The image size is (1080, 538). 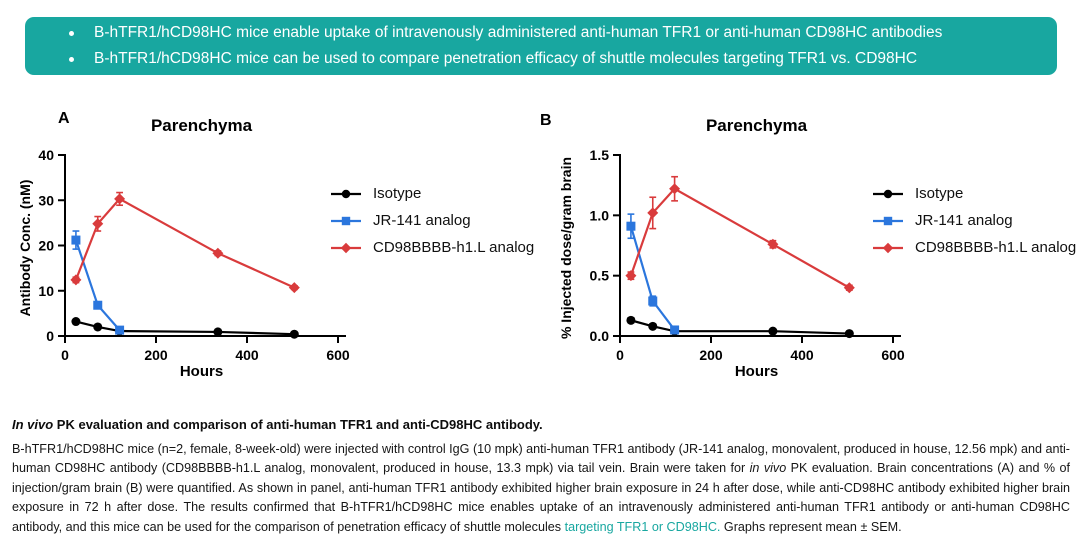 I want to click on chart-title-b: Parenchyma, so click(x=756, y=125).